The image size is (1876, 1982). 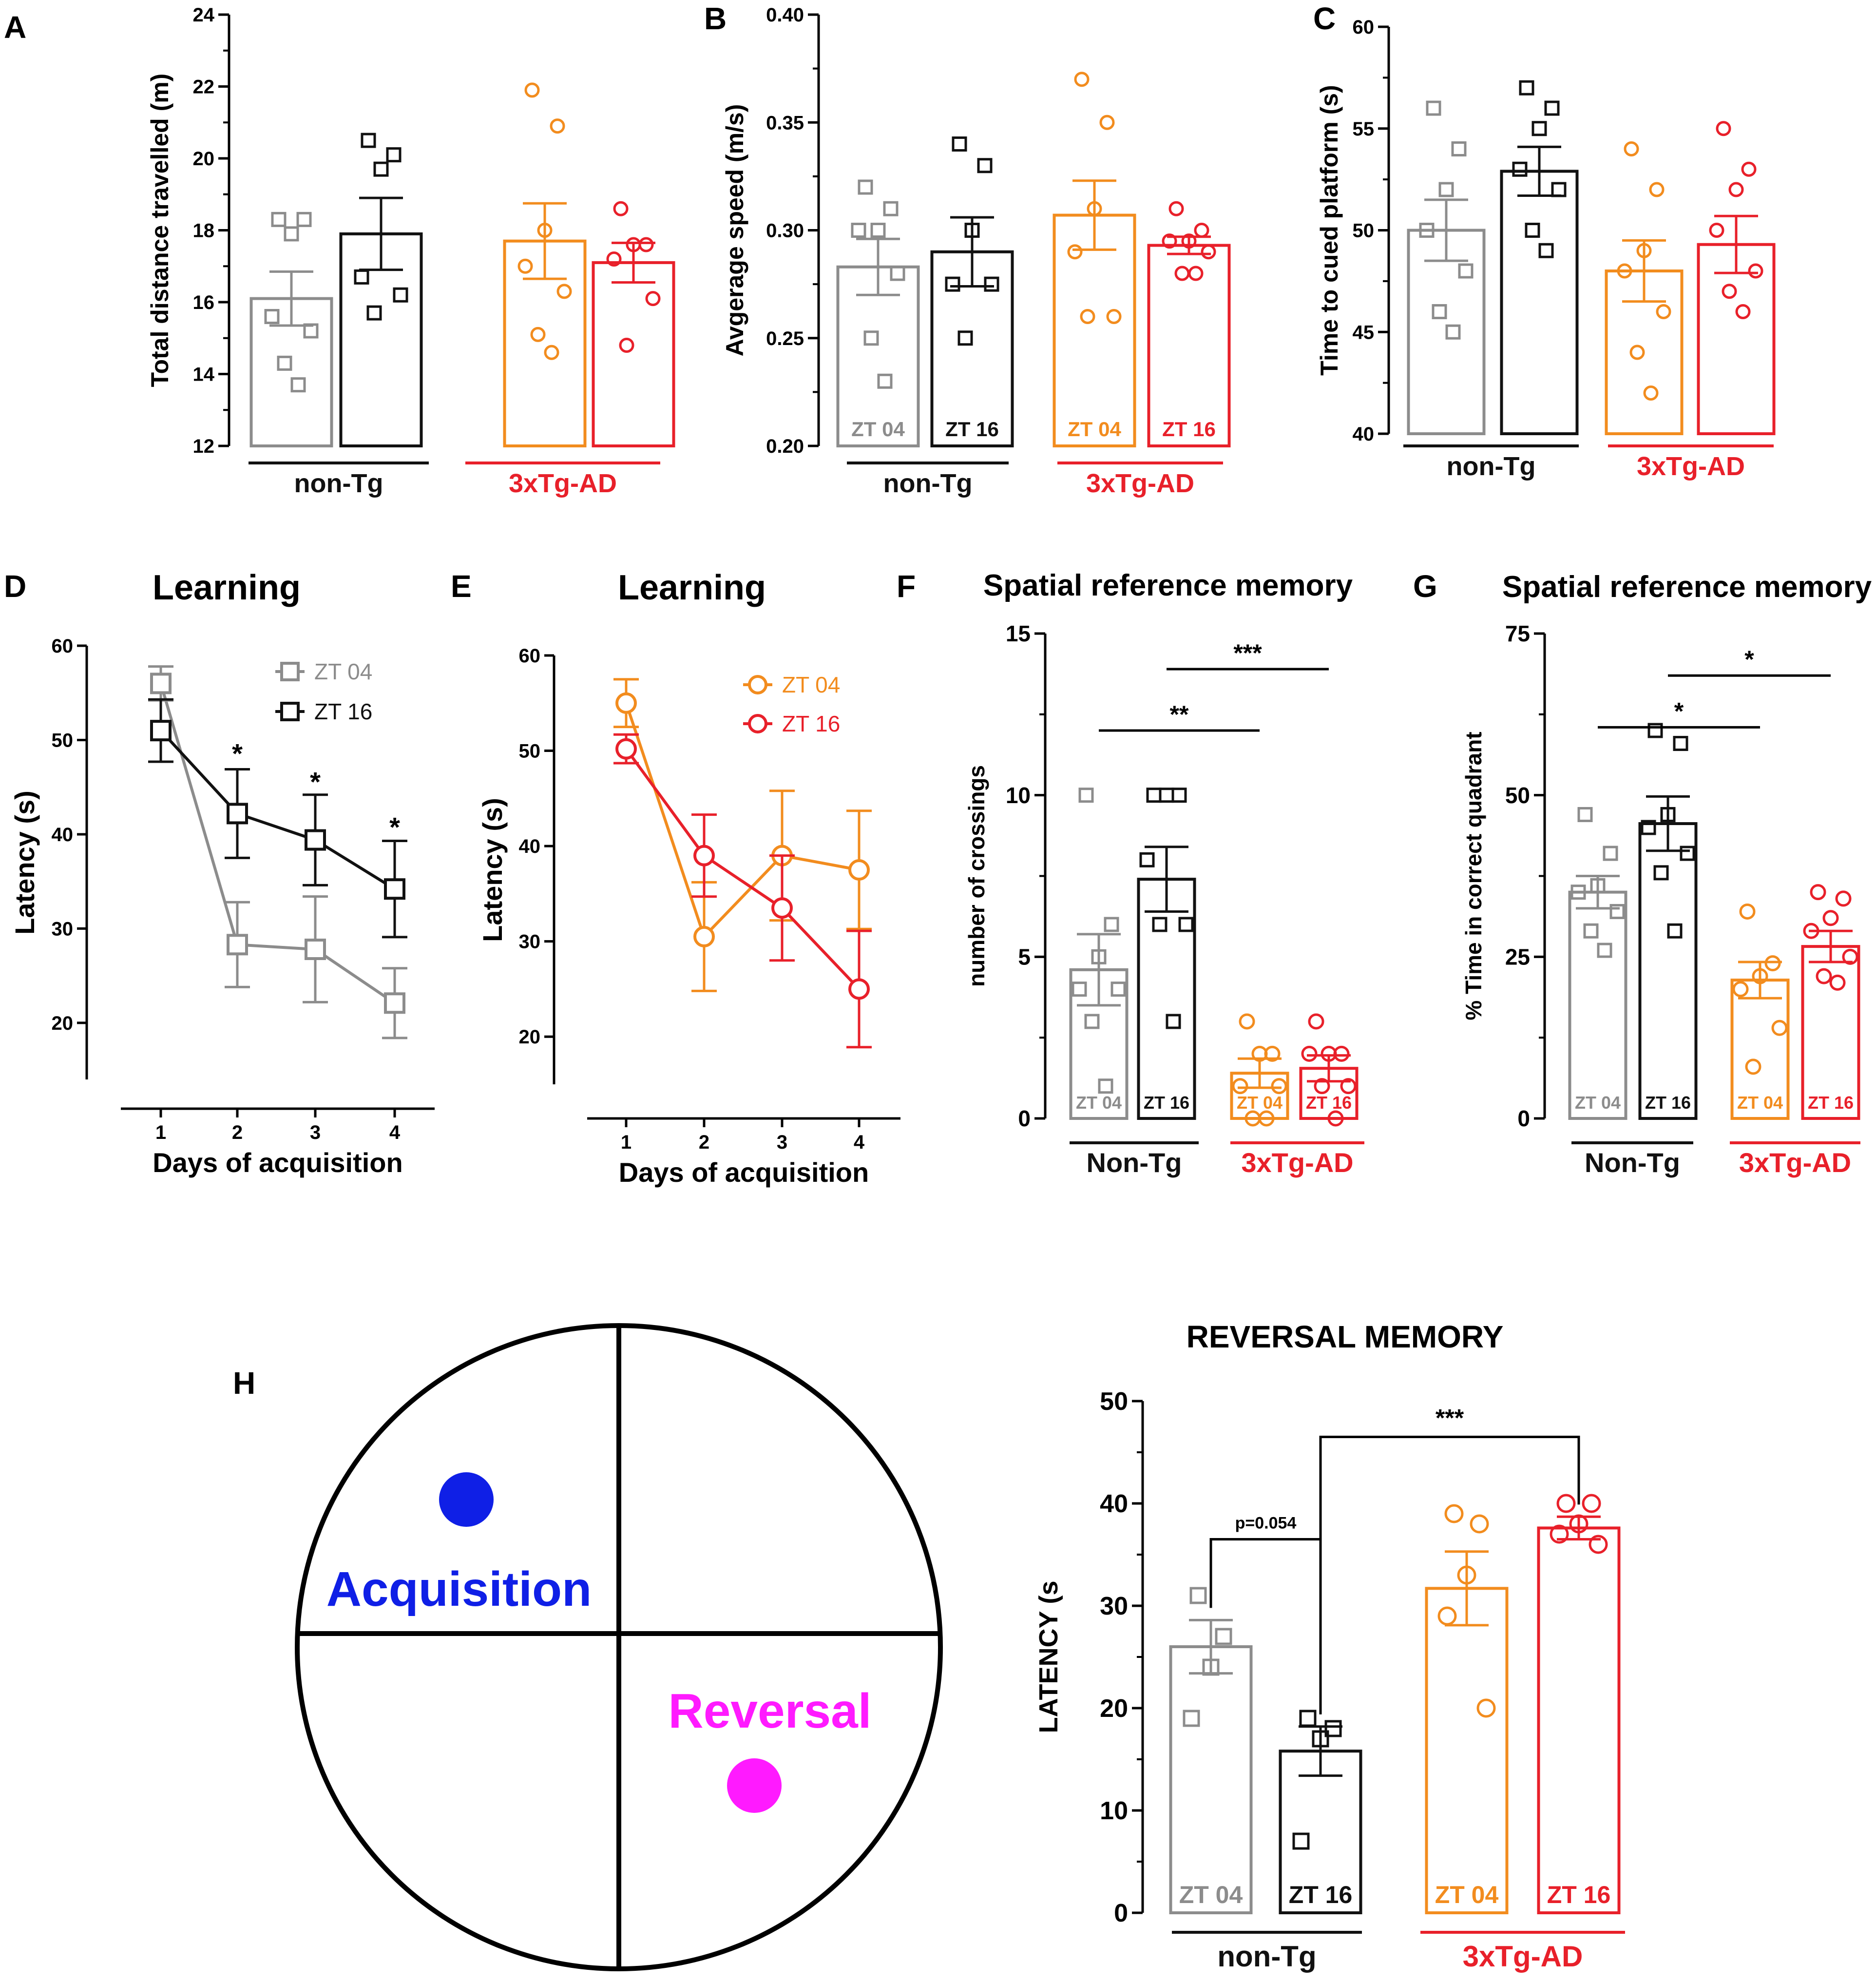 What do you see at coordinates (734, 230) in the screenshot?
I see `y-axis-label: Avgerage speed (m/s)` at bounding box center [734, 230].